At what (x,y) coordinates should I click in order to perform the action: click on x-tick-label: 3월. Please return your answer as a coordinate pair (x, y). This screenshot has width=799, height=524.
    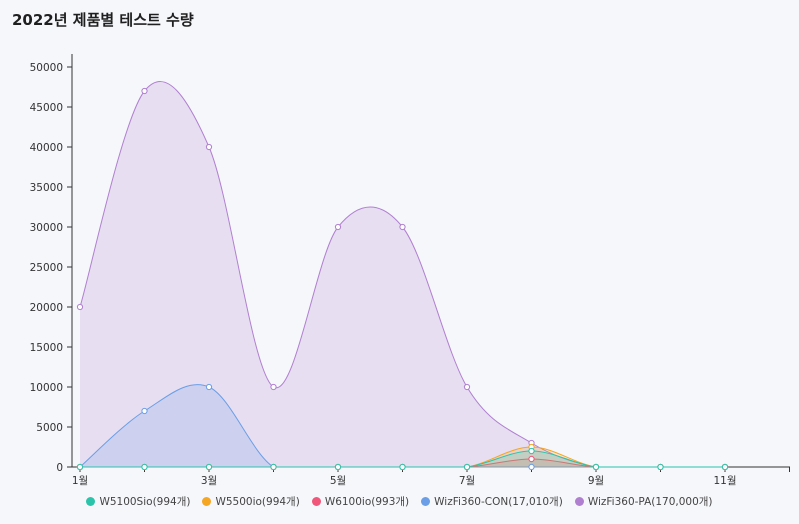
    Looking at the image, I should click on (209, 481).